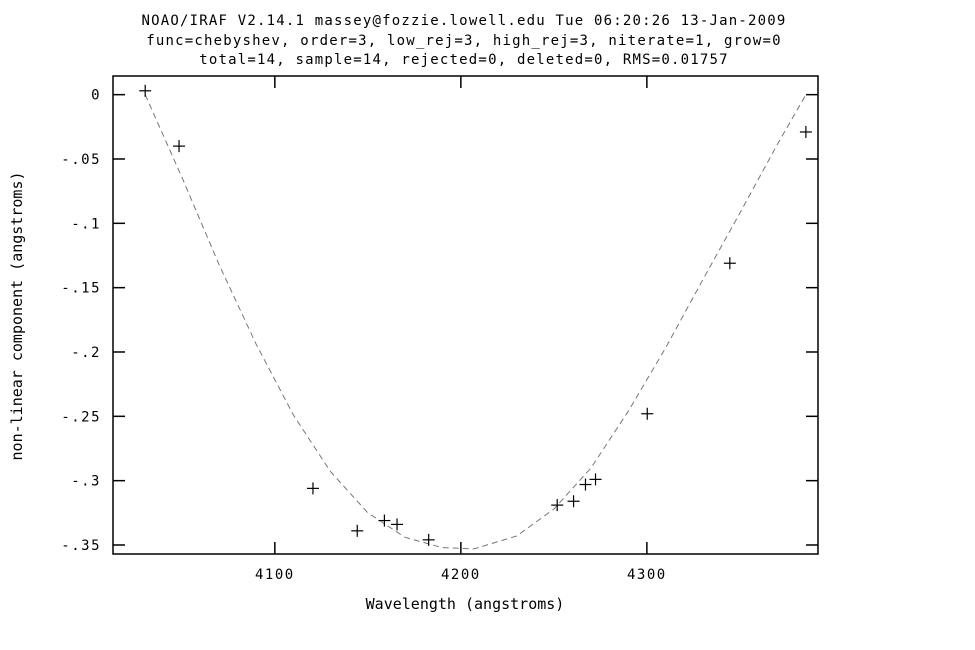 Image resolution: width=975 pixels, height=650 pixels. Describe the element at coordinates (96, 96) in the screenshot. I see `y-tick-label: 0` at that location.